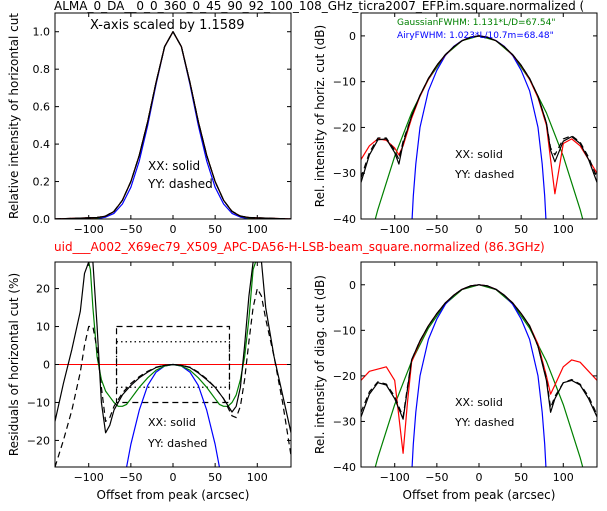 This screenshot has width=607, height=511. I want to click on series-line-green-solid, so click(173, 334).